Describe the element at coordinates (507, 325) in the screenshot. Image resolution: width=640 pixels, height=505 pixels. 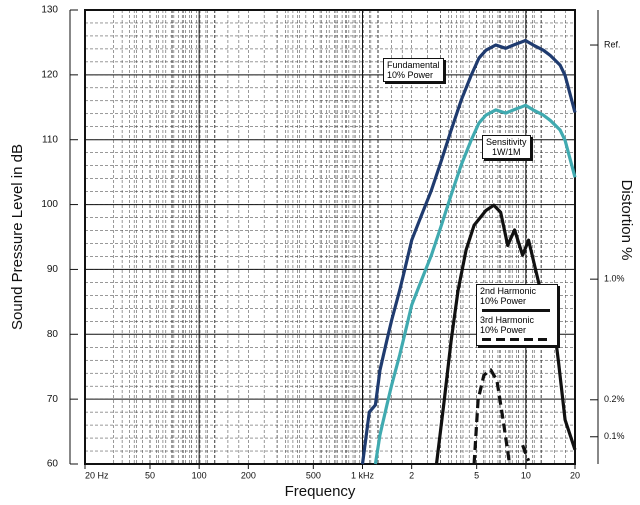
I see `legend-label: 3rd Harmonic 10% Power` at that location.